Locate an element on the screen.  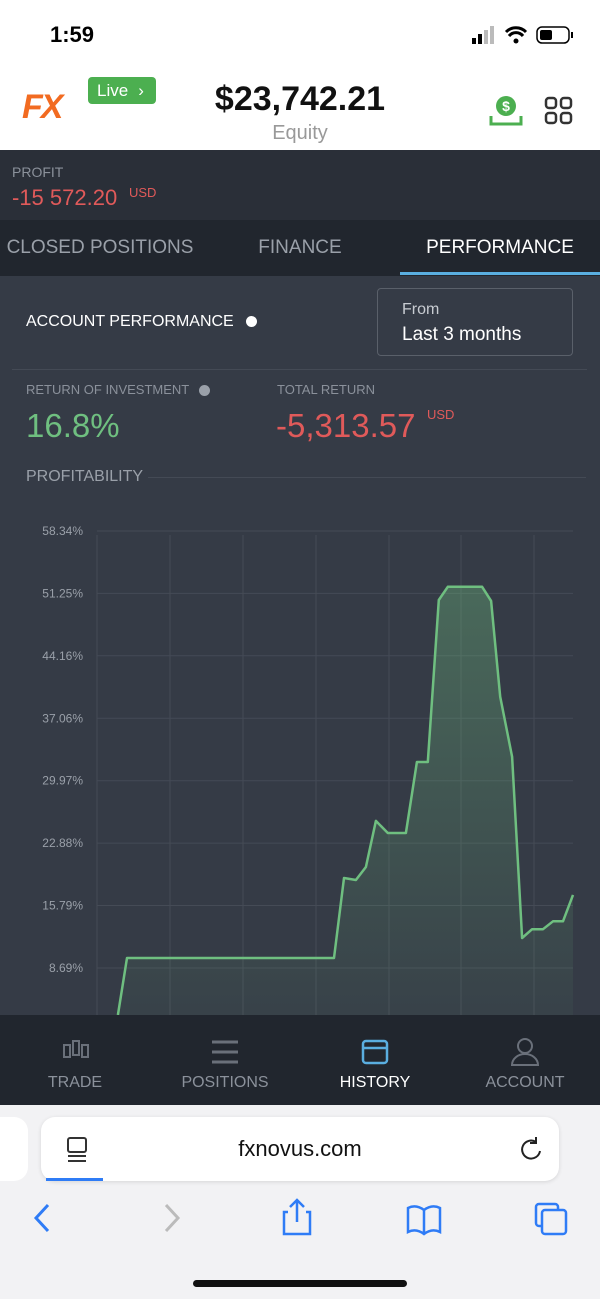
period-select: From Last 3 months is located at coordinates (475, 322).